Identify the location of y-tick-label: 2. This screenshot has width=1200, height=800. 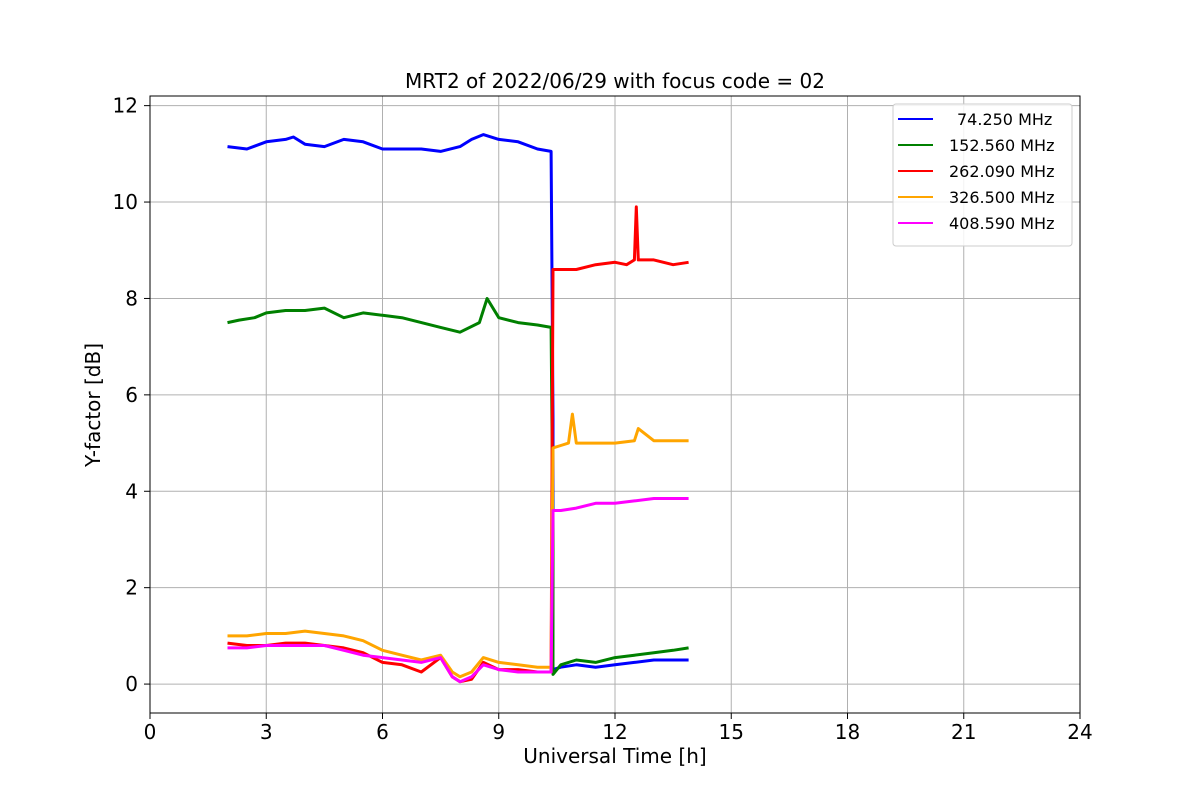
(131, 588).